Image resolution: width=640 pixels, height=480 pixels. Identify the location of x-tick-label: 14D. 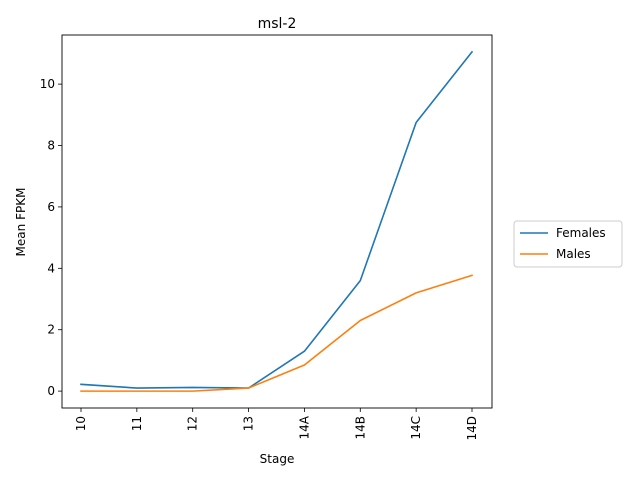
(472, 428).